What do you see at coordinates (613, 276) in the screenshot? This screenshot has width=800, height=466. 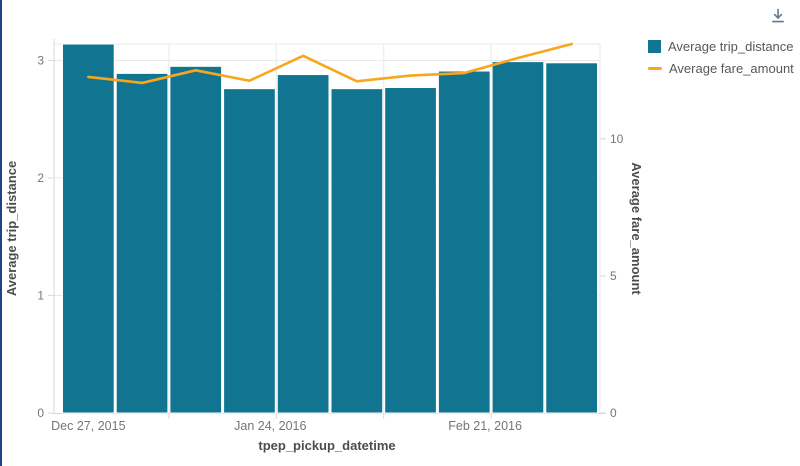 I see `y-right-tick-label: 5` at bounding box center [613, 276].